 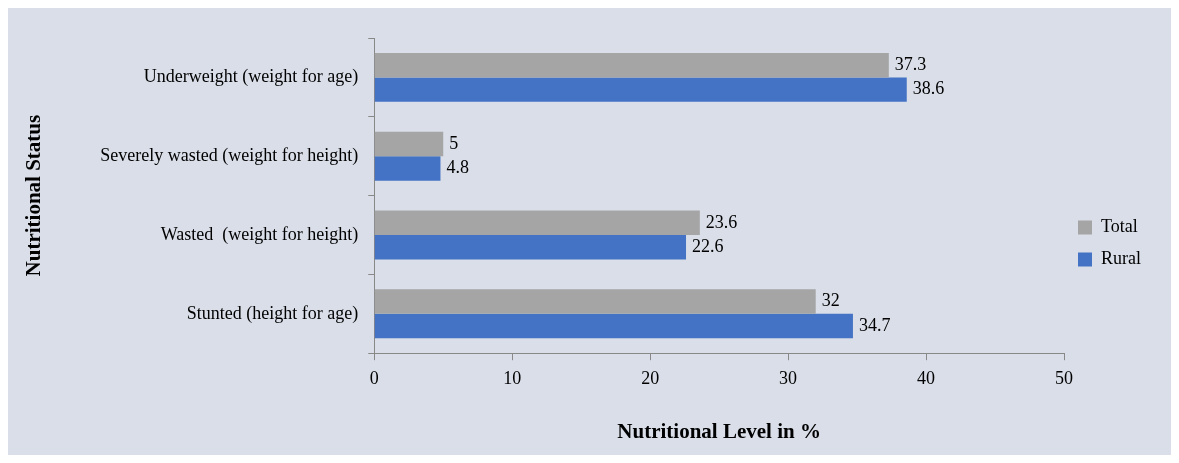 What do you see at coordinates (33, 195) in the screenshot?
I see `y-axis-title: Nutritional Status` at bounding box center [33, 195].